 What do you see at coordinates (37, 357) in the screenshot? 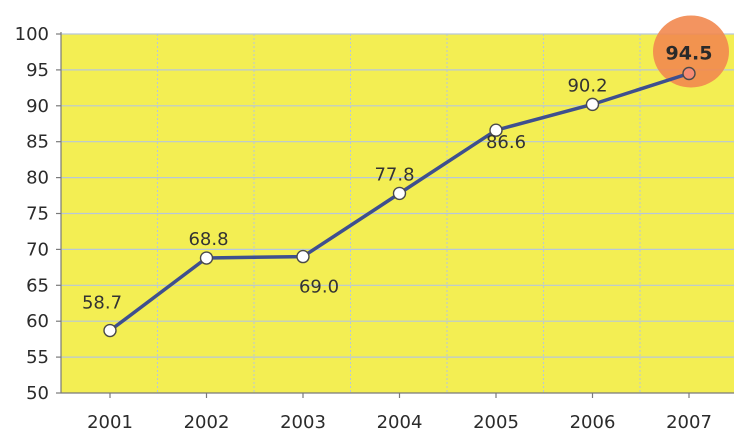
I see `y-tick-label: 55` at bounding box center [37, 357].